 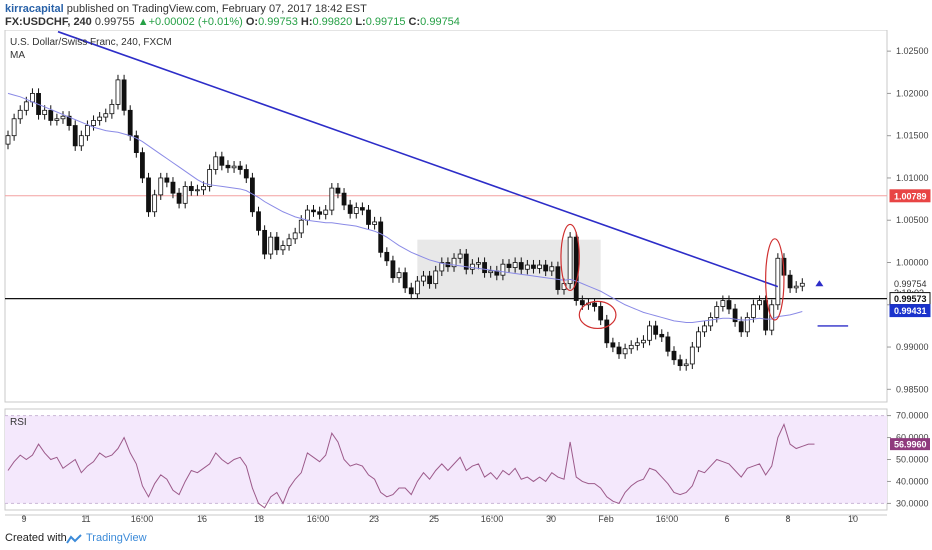 I want to click on open-value: 0.99753, so click(x=278, y=22).